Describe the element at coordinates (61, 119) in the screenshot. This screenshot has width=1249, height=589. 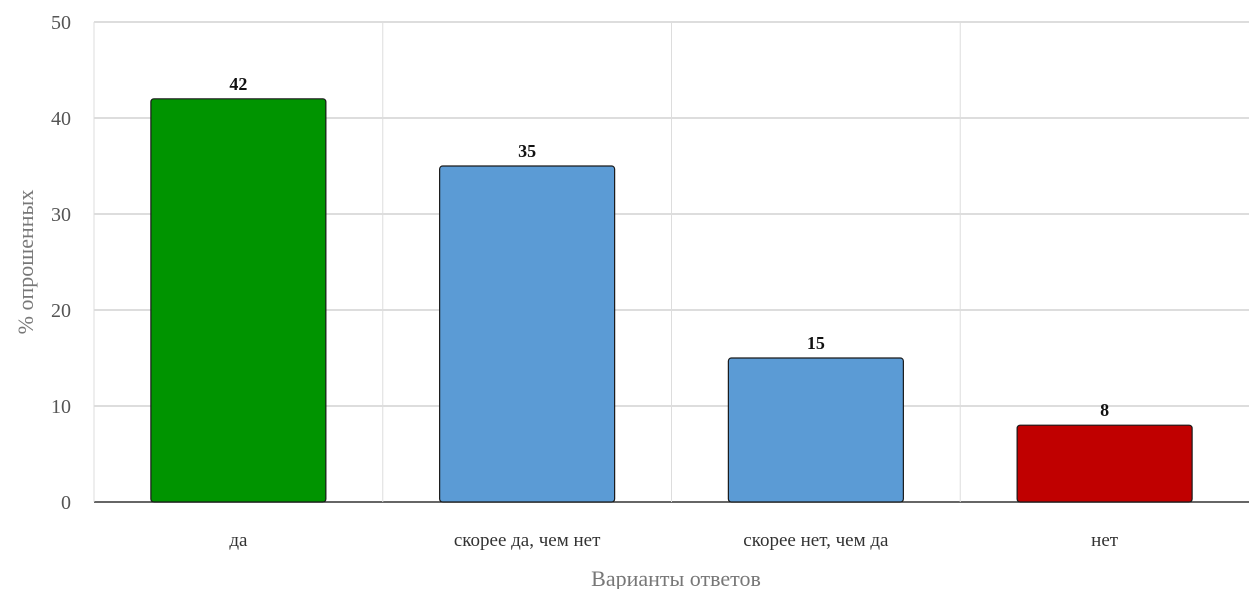
I see `y-tick-label: 40` at that location.